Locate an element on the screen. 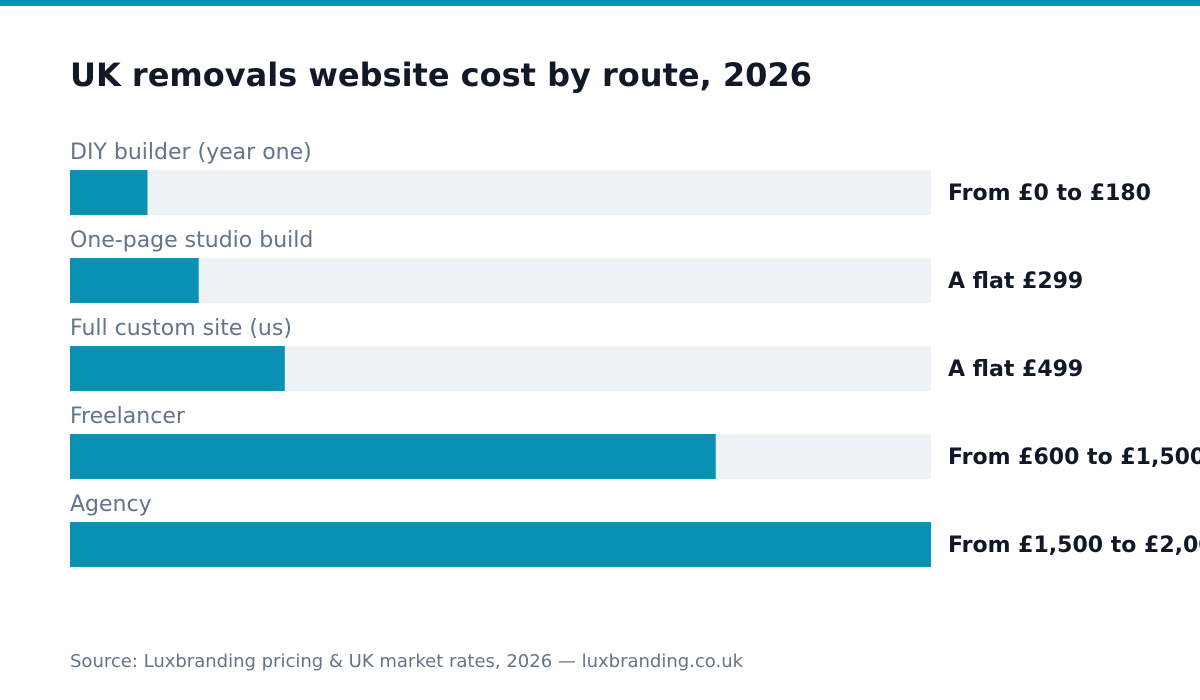 The width and height of the screenshot is (1200, 700). value-label: From £0 to £180 is located at coordinates (1049, 193).